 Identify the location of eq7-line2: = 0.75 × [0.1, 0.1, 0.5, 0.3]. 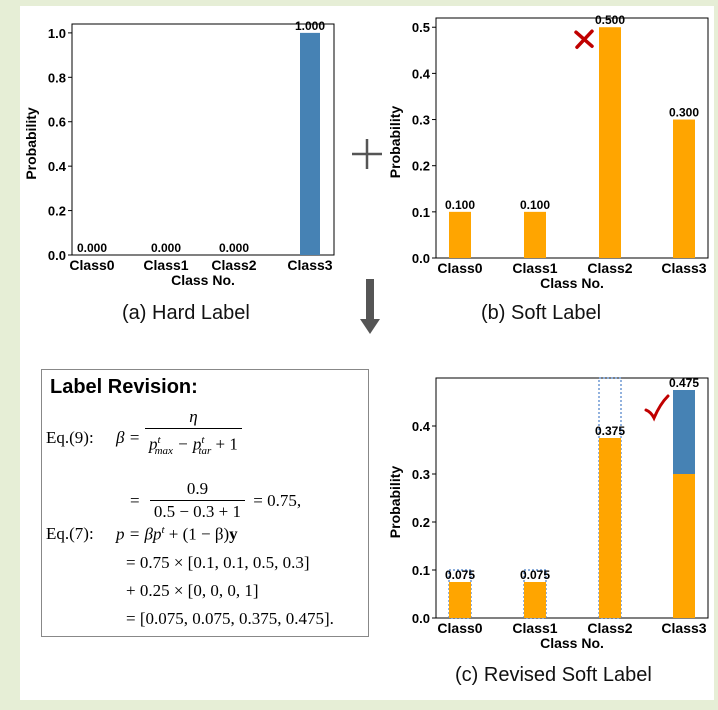
(218, 562).